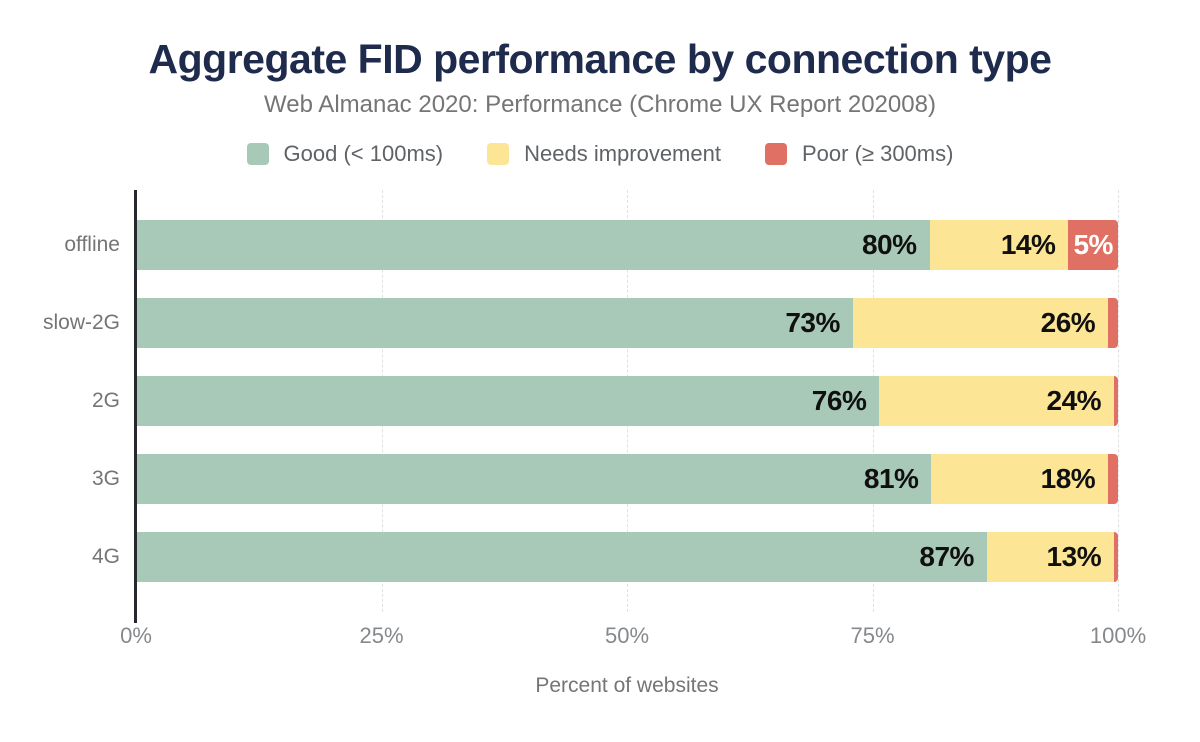 The image size is (1200, 742). I want to click on x-tick-100: 100%, so click(1118, 635).